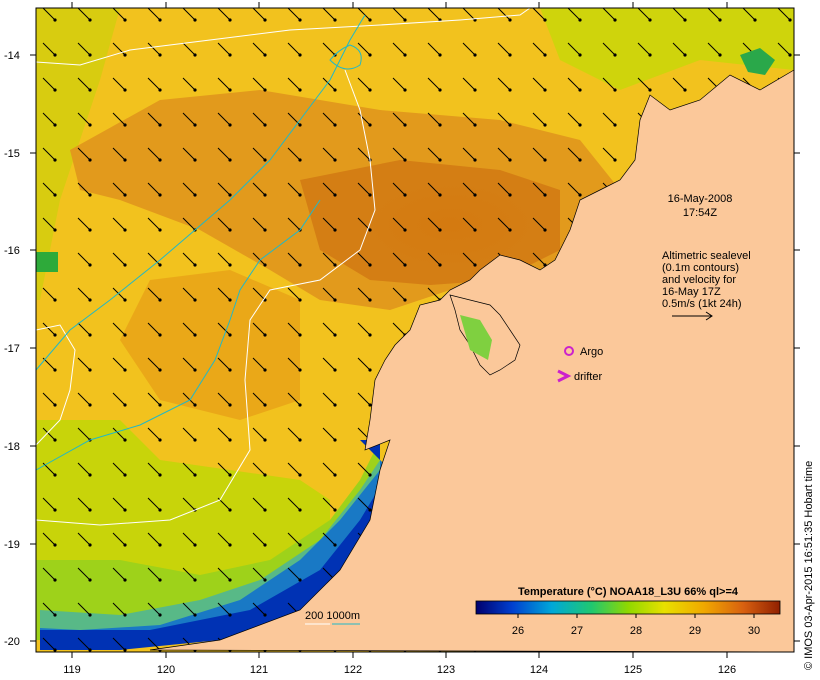 This screenshot has height=680, width=820. Describe the element at coordinates (699, 280) in the screenshot. I see `altimetry-line: and velocity for` at that location.